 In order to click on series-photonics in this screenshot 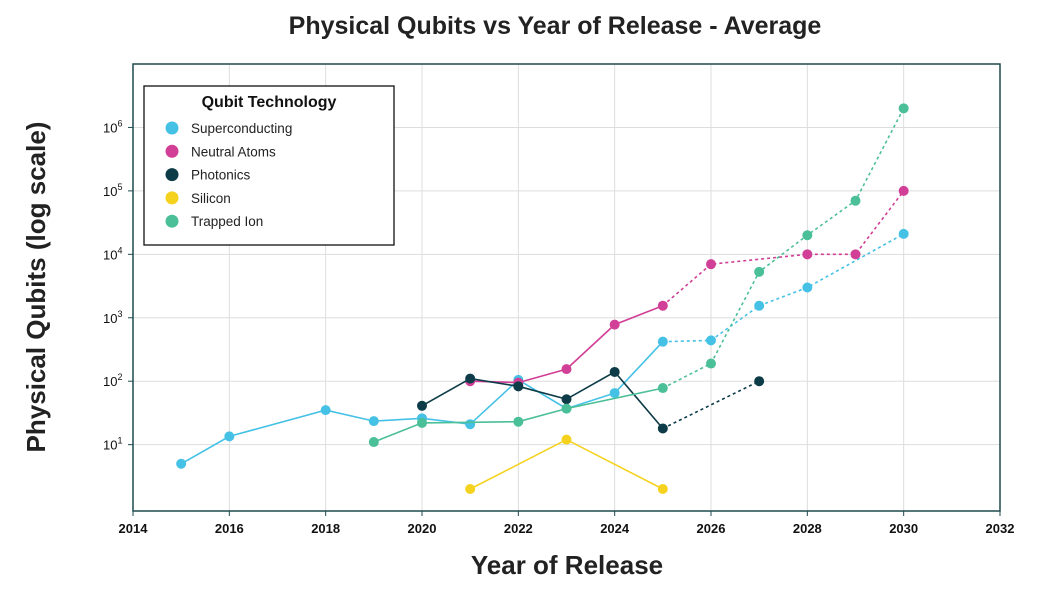, I will do `click(591, 400)`.